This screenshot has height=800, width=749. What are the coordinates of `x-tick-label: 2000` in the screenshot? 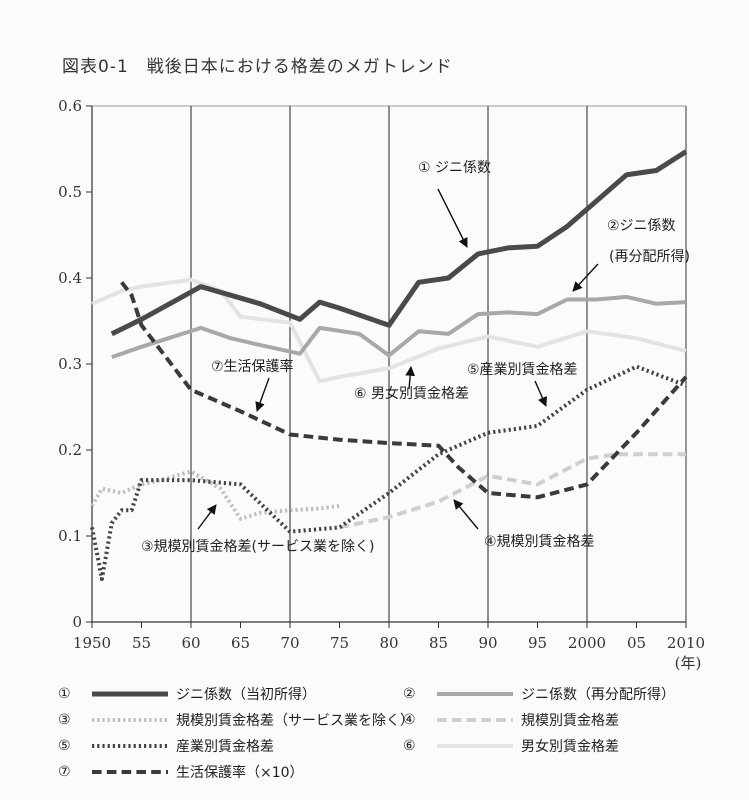 It's located at (587, 643).